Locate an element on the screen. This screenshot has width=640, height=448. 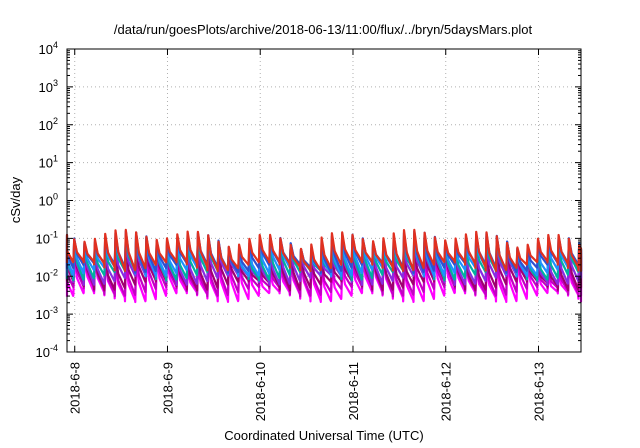
y-tick-label: 10⁰ is located at coordinates (48, 200).